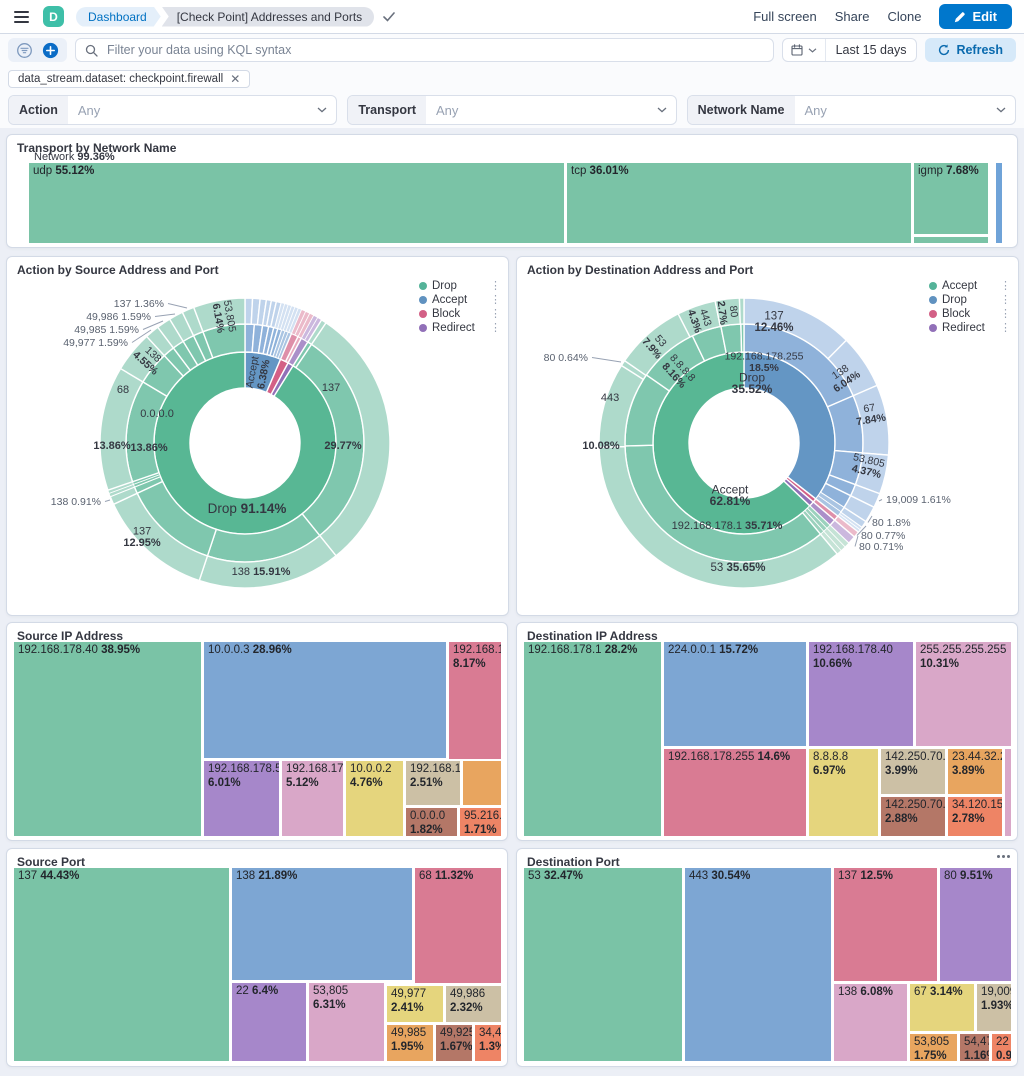  Describe the element at coordinates (322, 924) in the screenshot. I see `treemap-cell: 138 21.89%` at that location.